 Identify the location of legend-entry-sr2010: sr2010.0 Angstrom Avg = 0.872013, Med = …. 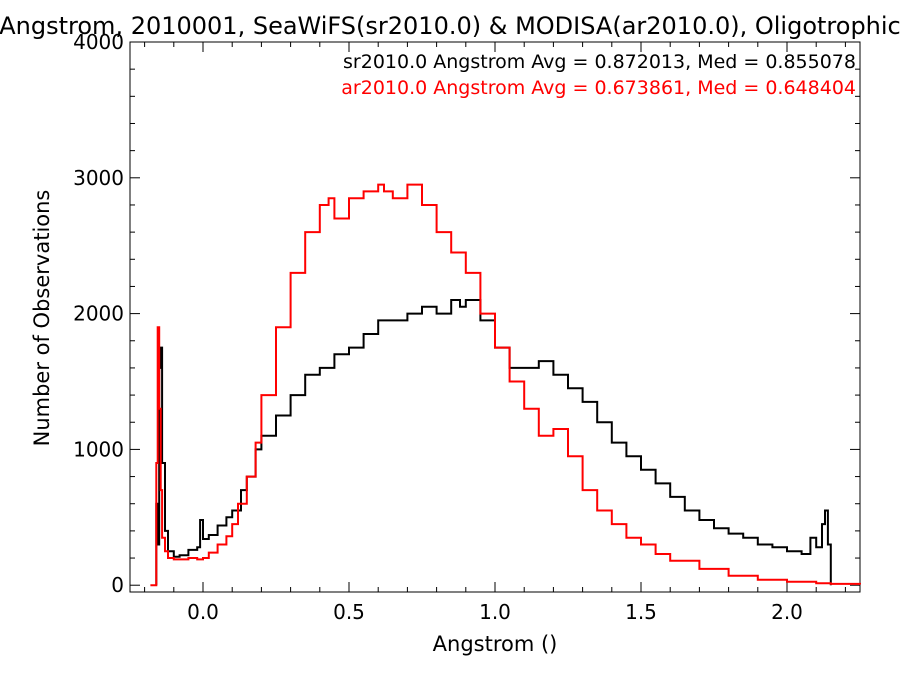
(599, 62).